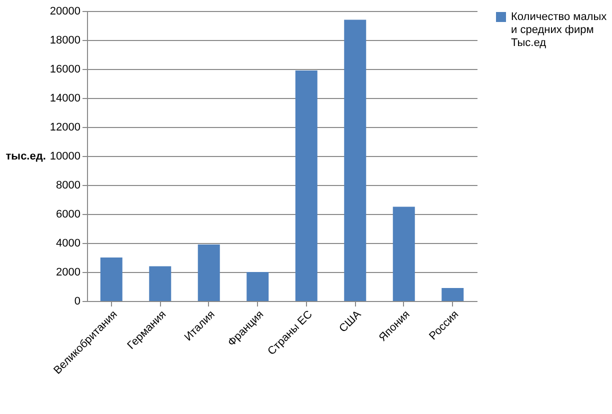 Image resolution: width=612 pixels, height=414 pixels. Describe the element at coordinates (68, 214) in the screenshot. I see `y-tick-label: 6000` at that location.